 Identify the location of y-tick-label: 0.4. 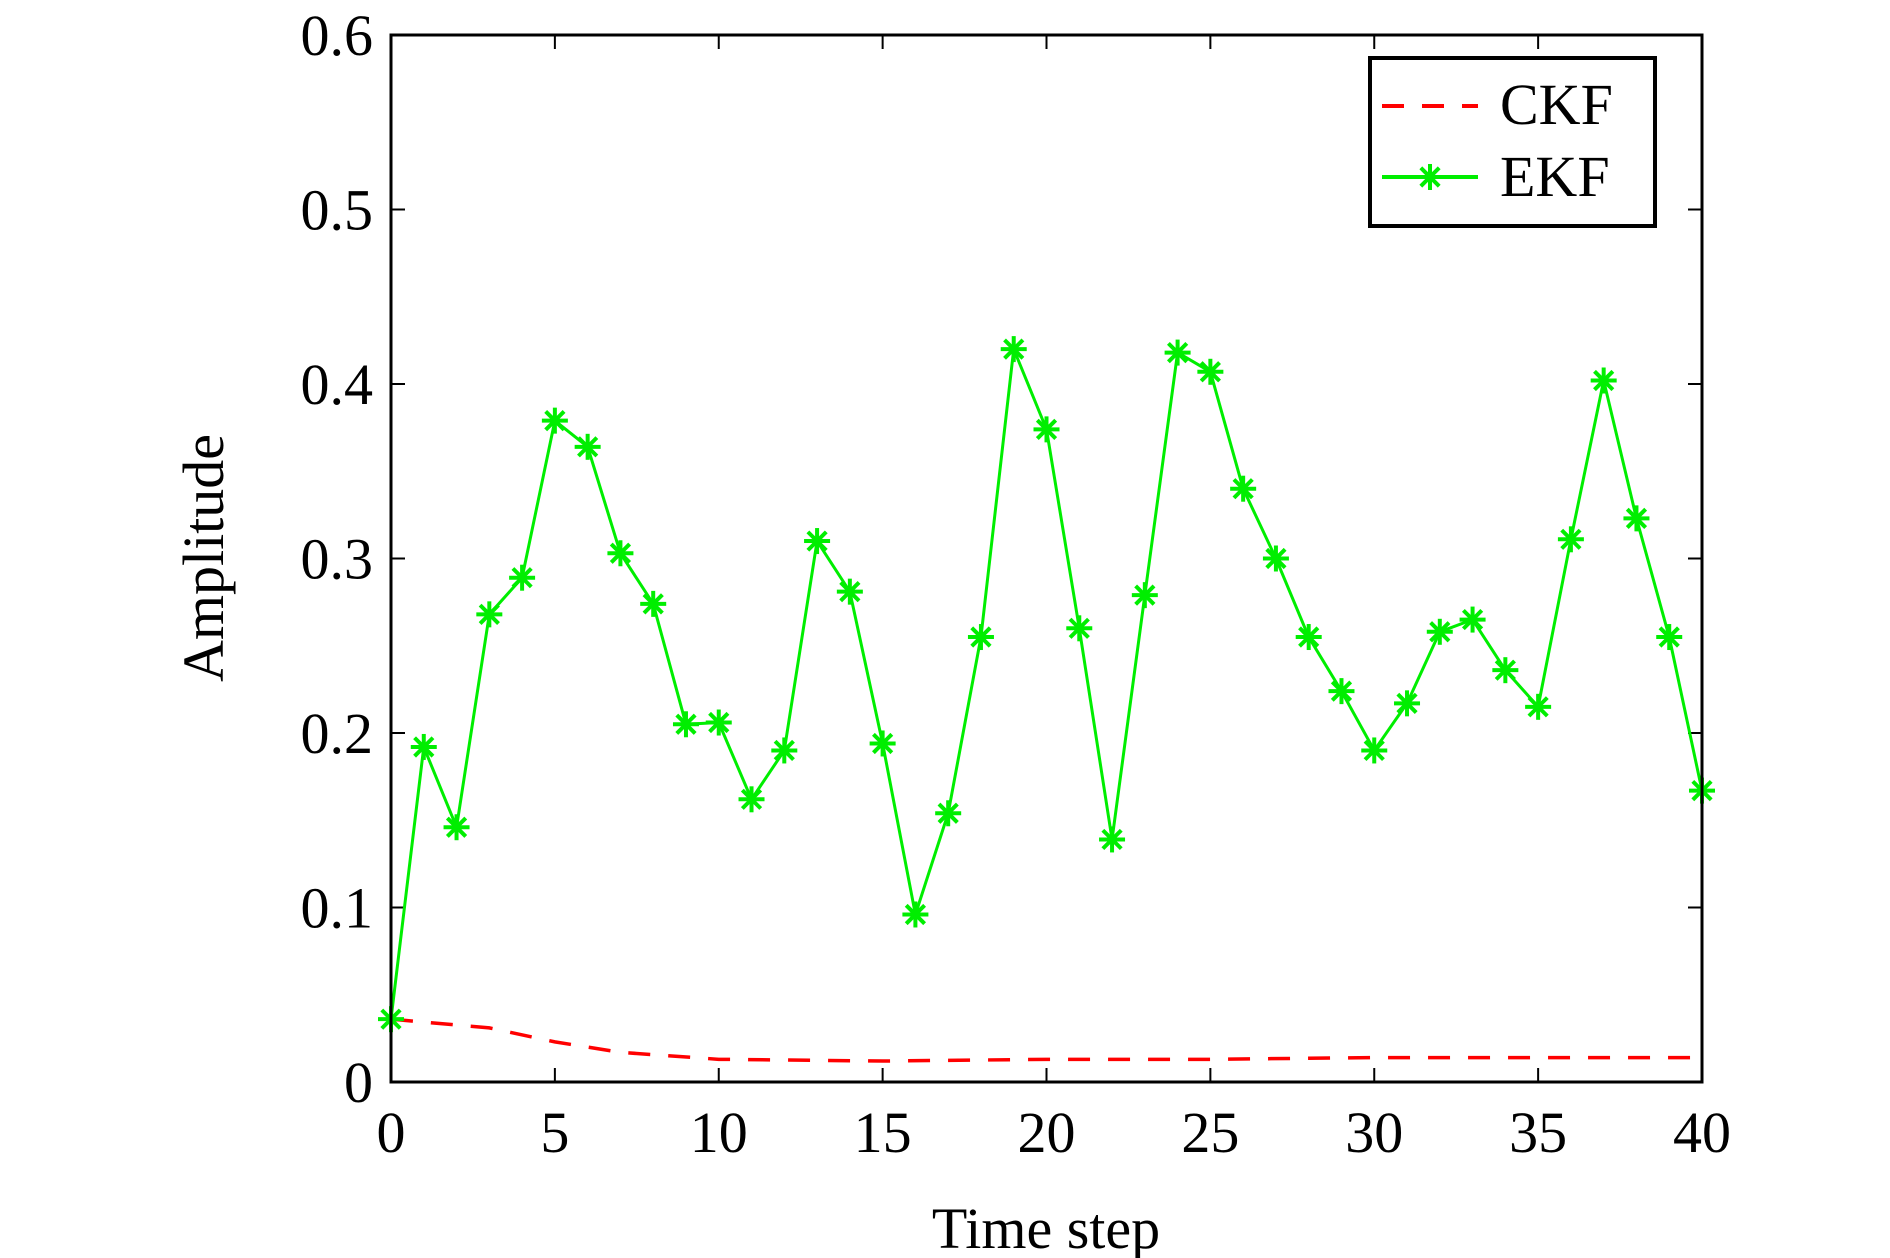
(337, 384).